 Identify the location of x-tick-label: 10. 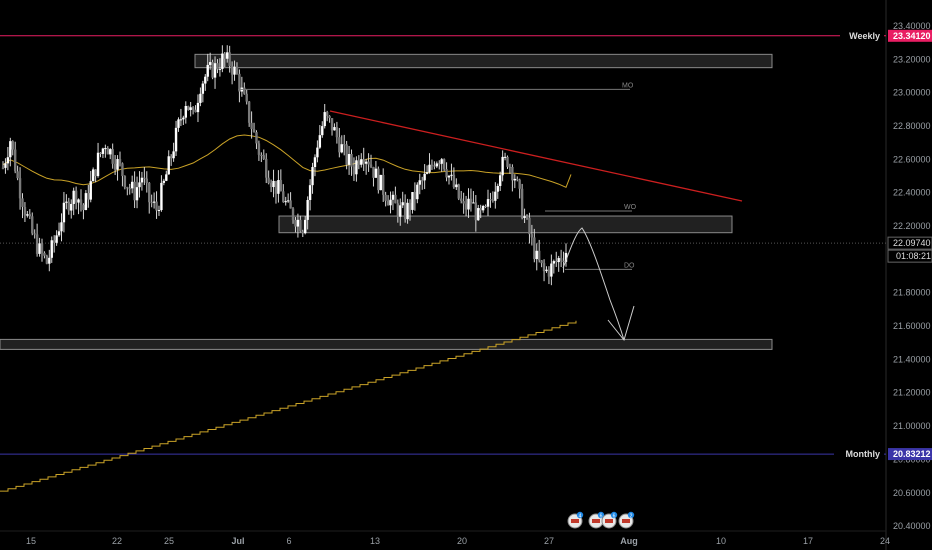
(721, 541).